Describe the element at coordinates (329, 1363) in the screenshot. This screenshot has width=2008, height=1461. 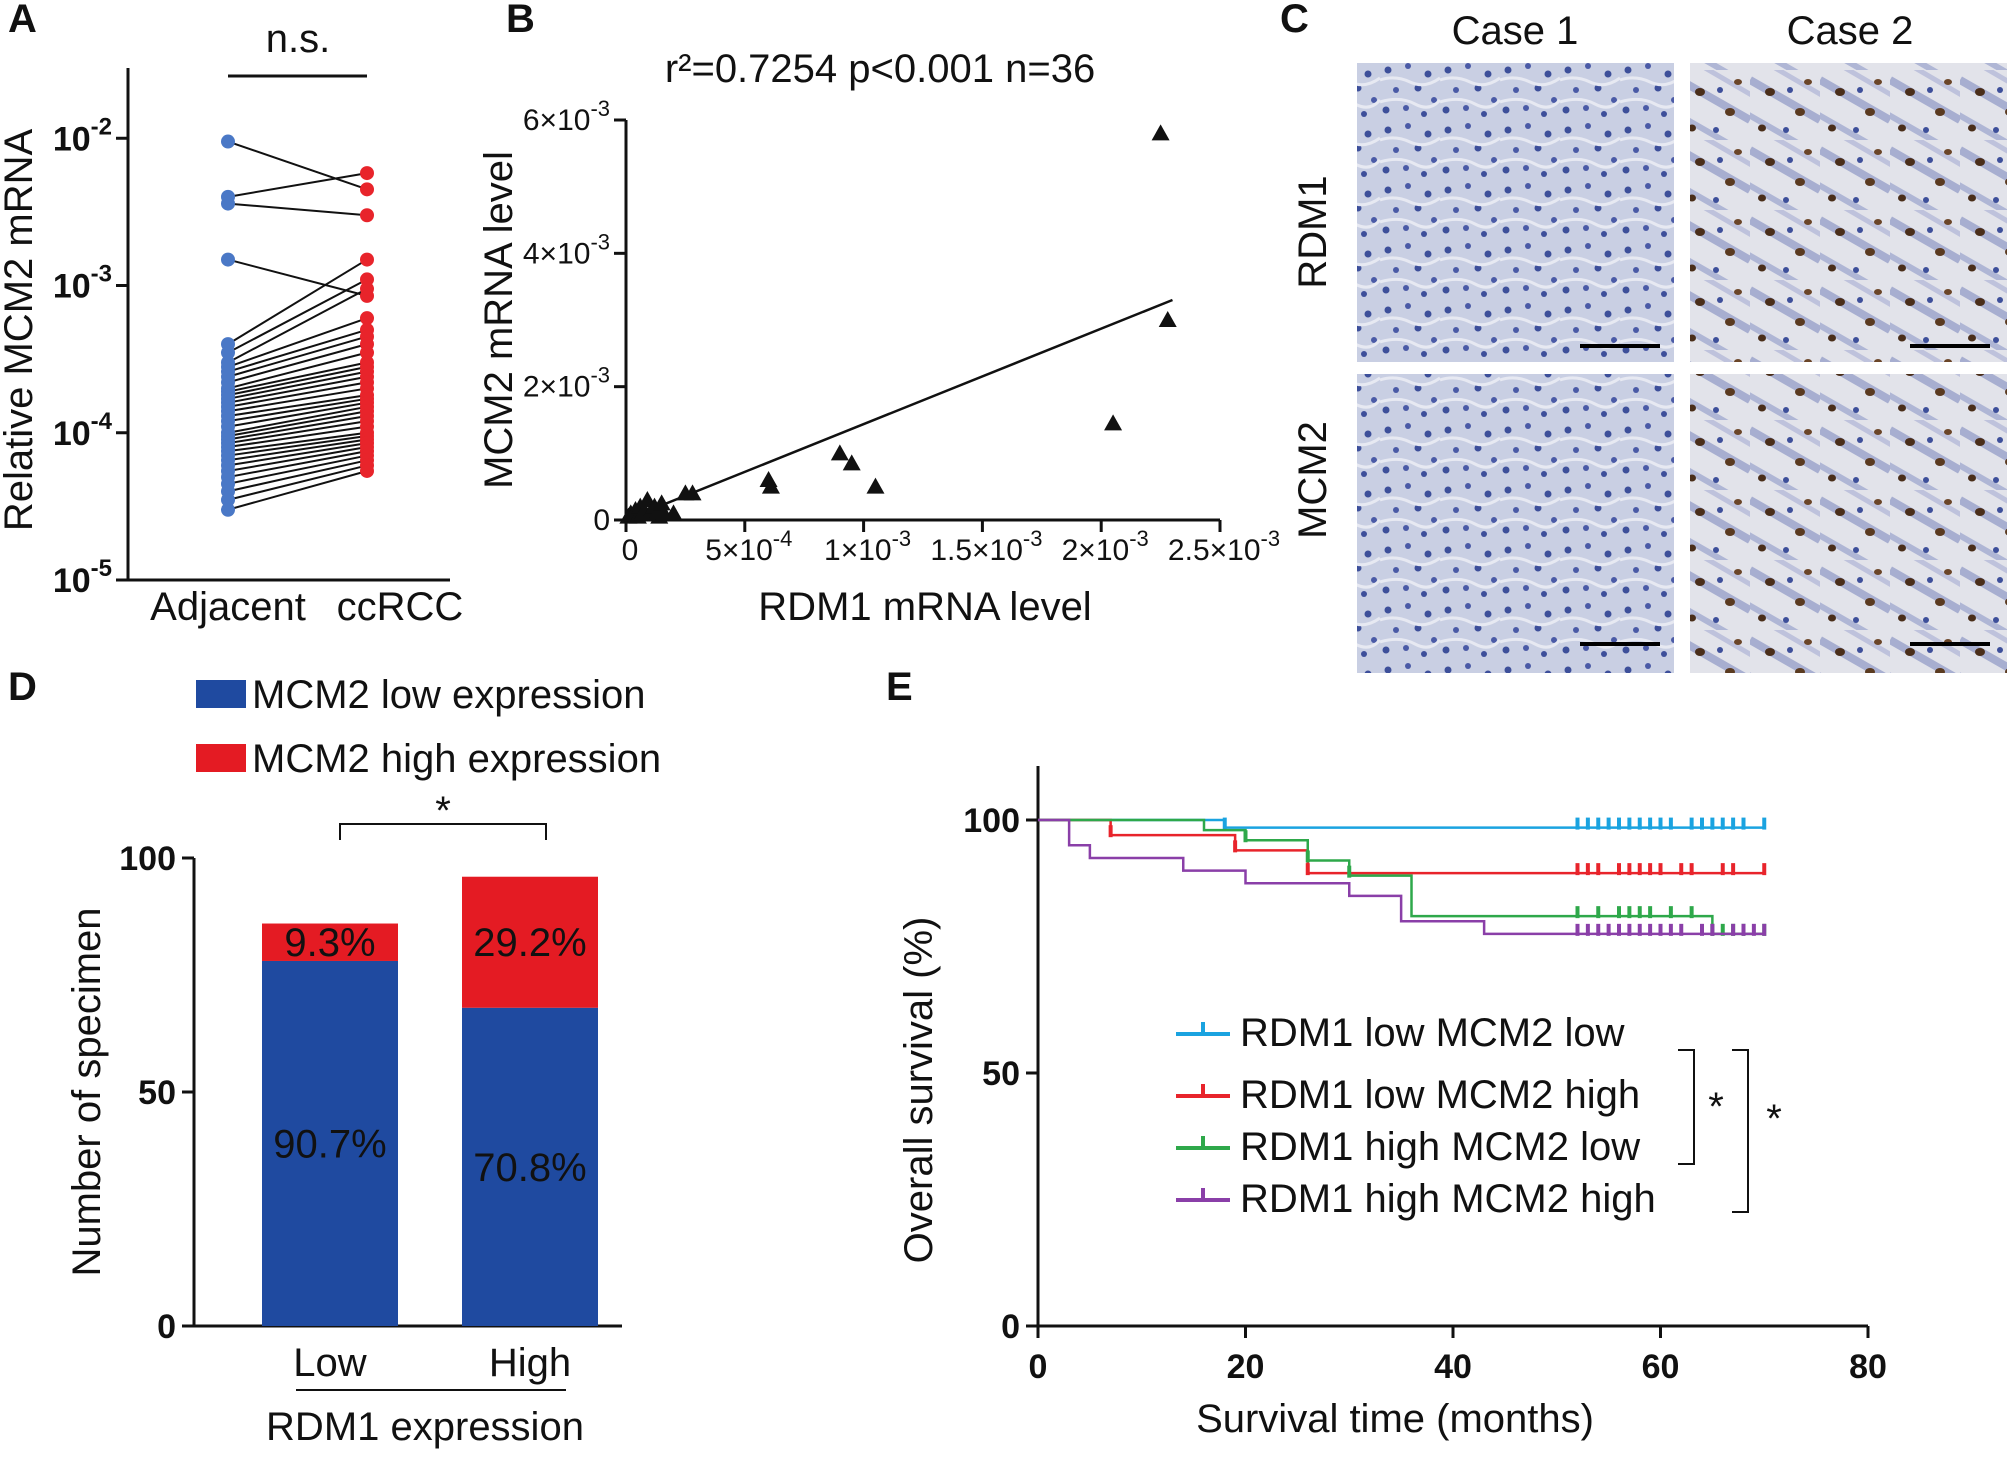
I see `d-cat-low: Low` at that location.